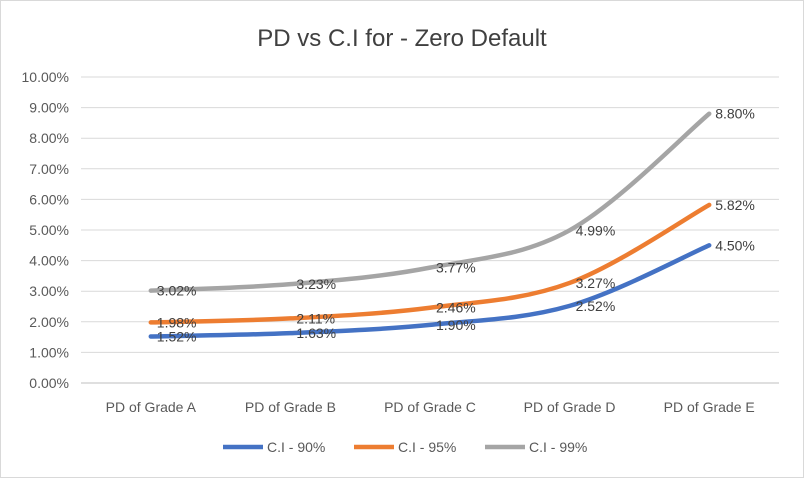 The height and width of the screenshot is (478, 804). I want to click on legend-label: C.I - 99%, so click(558, 447).